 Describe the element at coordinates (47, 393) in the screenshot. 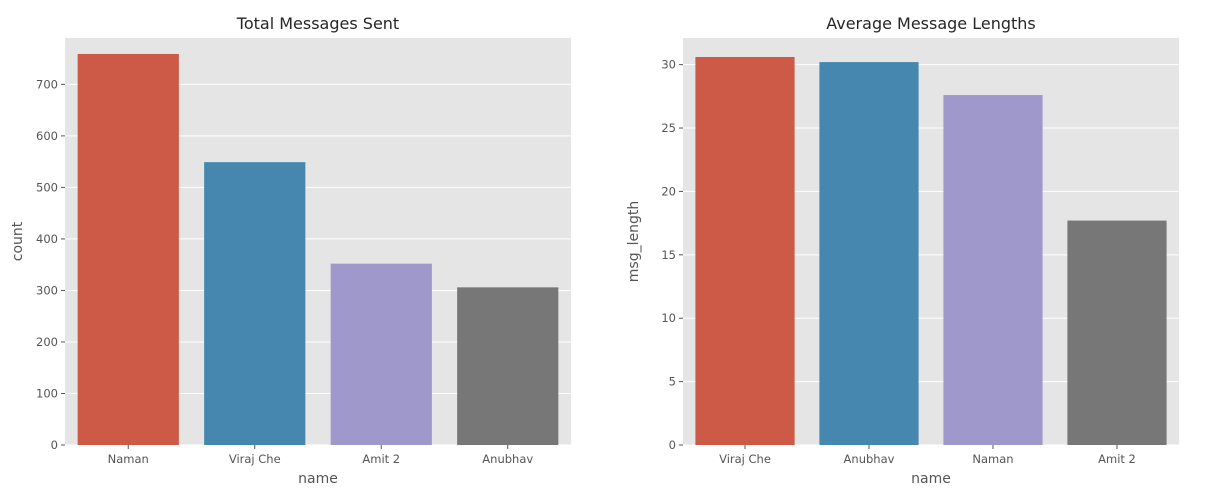

I see `y-tick-label: 100` at that location.